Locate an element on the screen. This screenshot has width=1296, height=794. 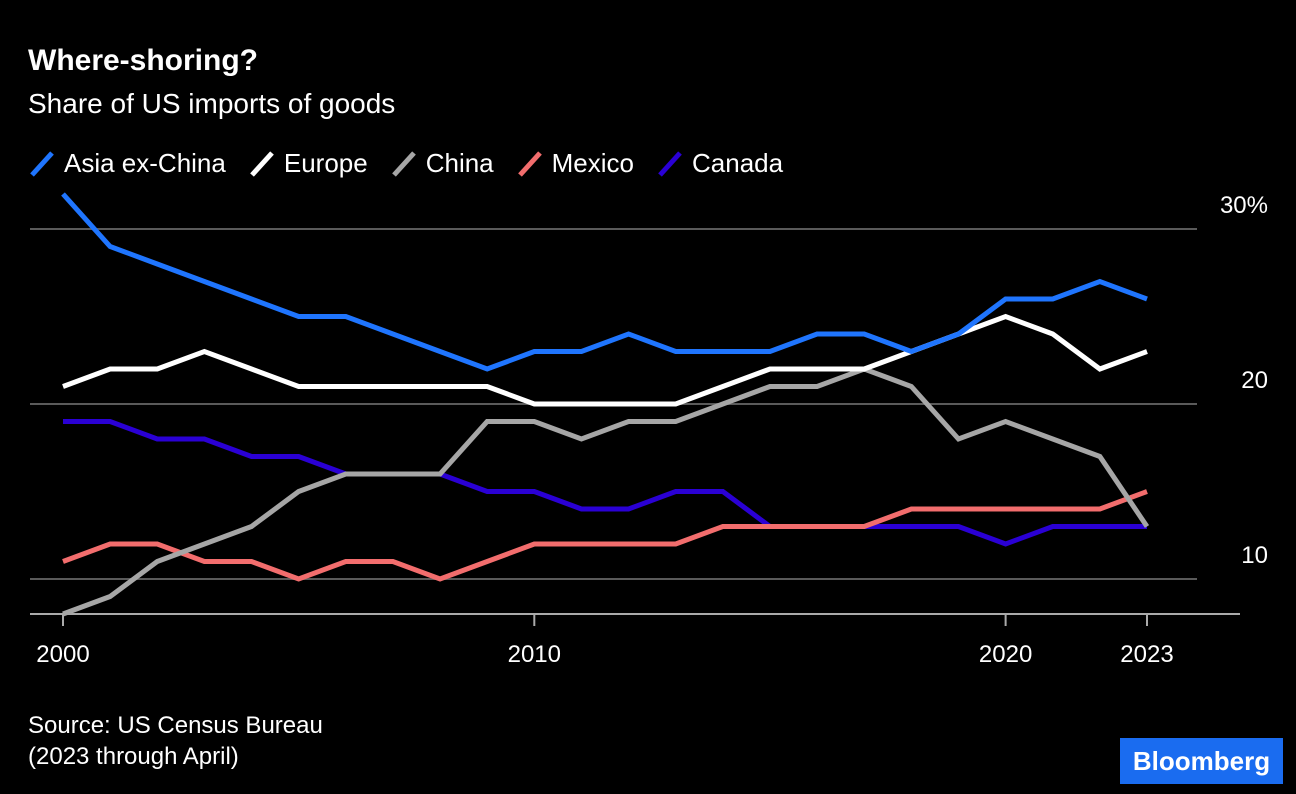
x-tick-label: 2020 is located at coordinates (1005, 654).